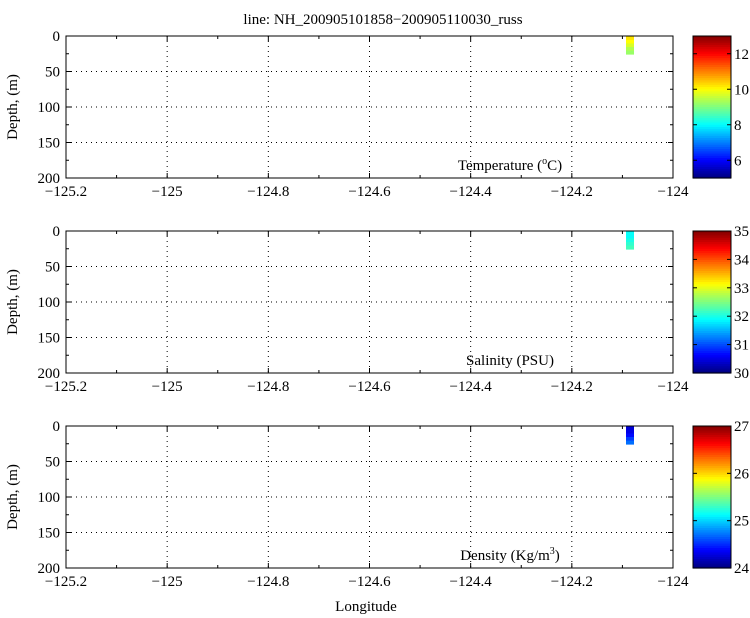 This screenshot has height=618, width=750. I want to click on label-superscript: o, so click(544, 161).